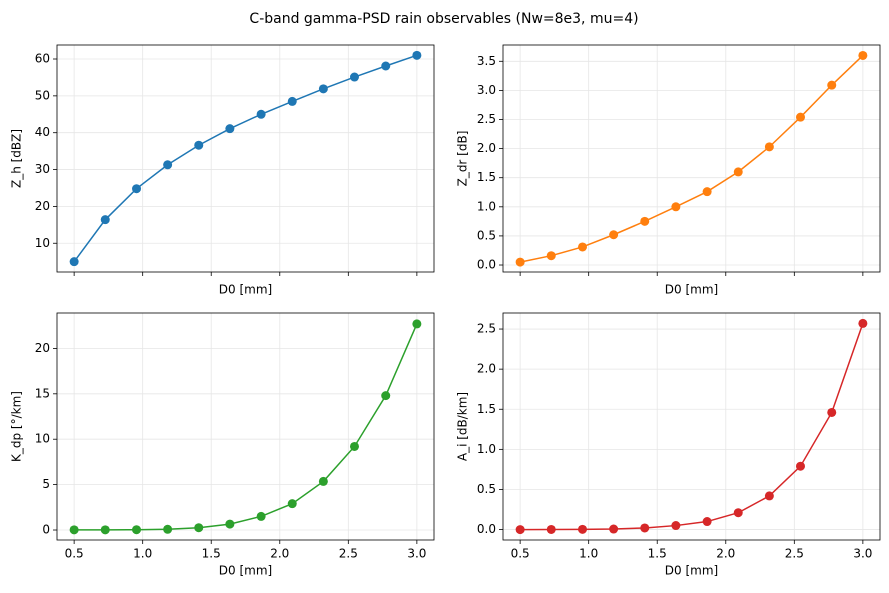  Describe the element at coordinates (463, 159) in the screenshot. I see `y-axis-label: Z_dr [dB]` at that location.